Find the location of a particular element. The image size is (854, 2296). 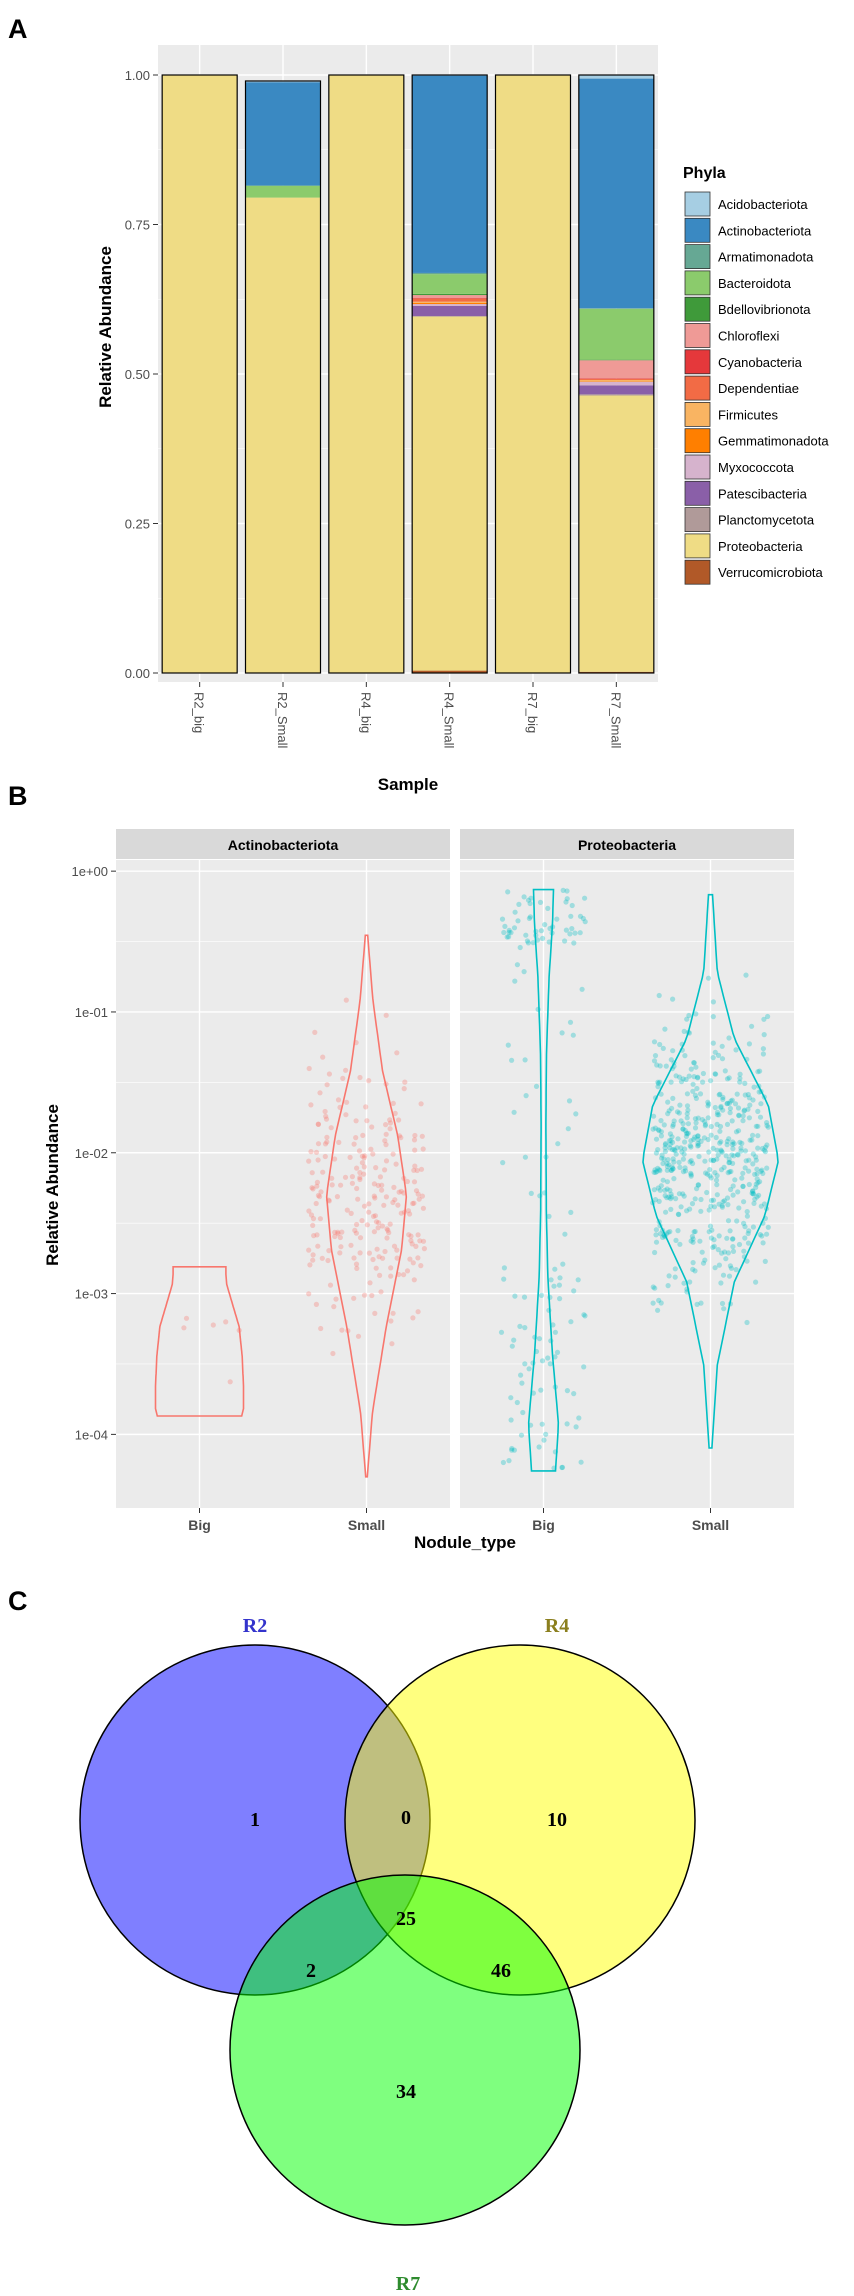

bar-segment-firmicutes is located at coordinates (616, 380).